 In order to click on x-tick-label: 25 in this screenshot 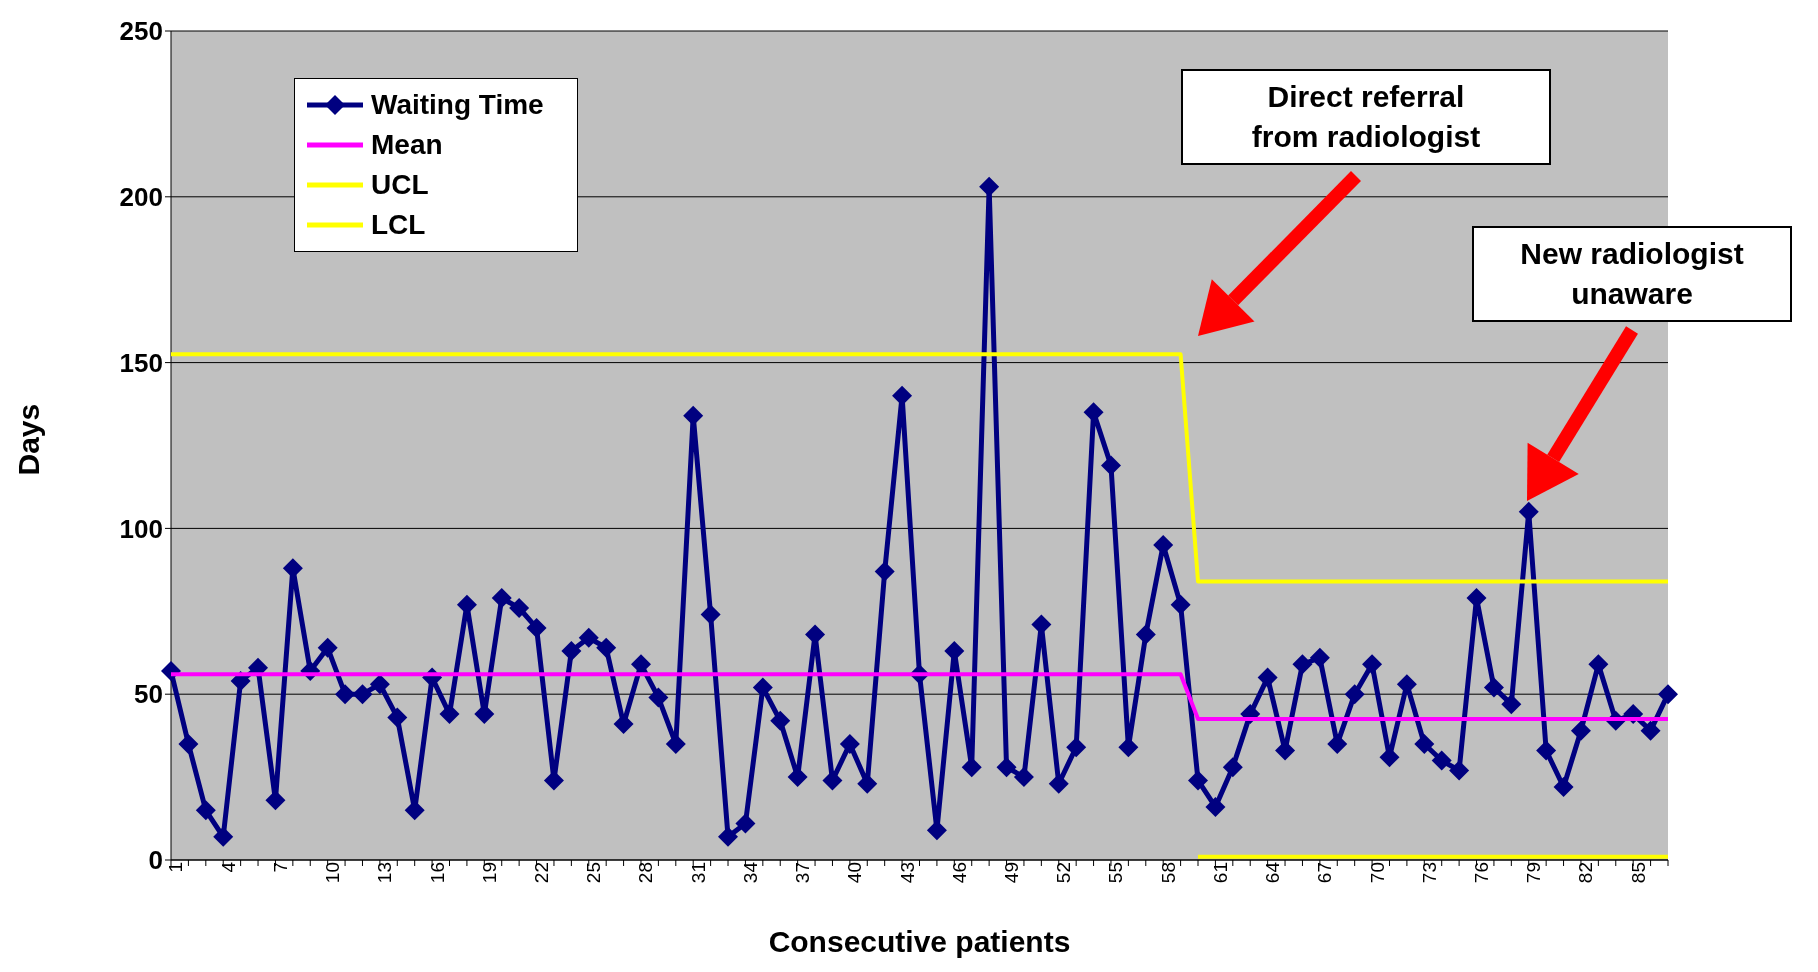, I will do `click(594, 873)`.